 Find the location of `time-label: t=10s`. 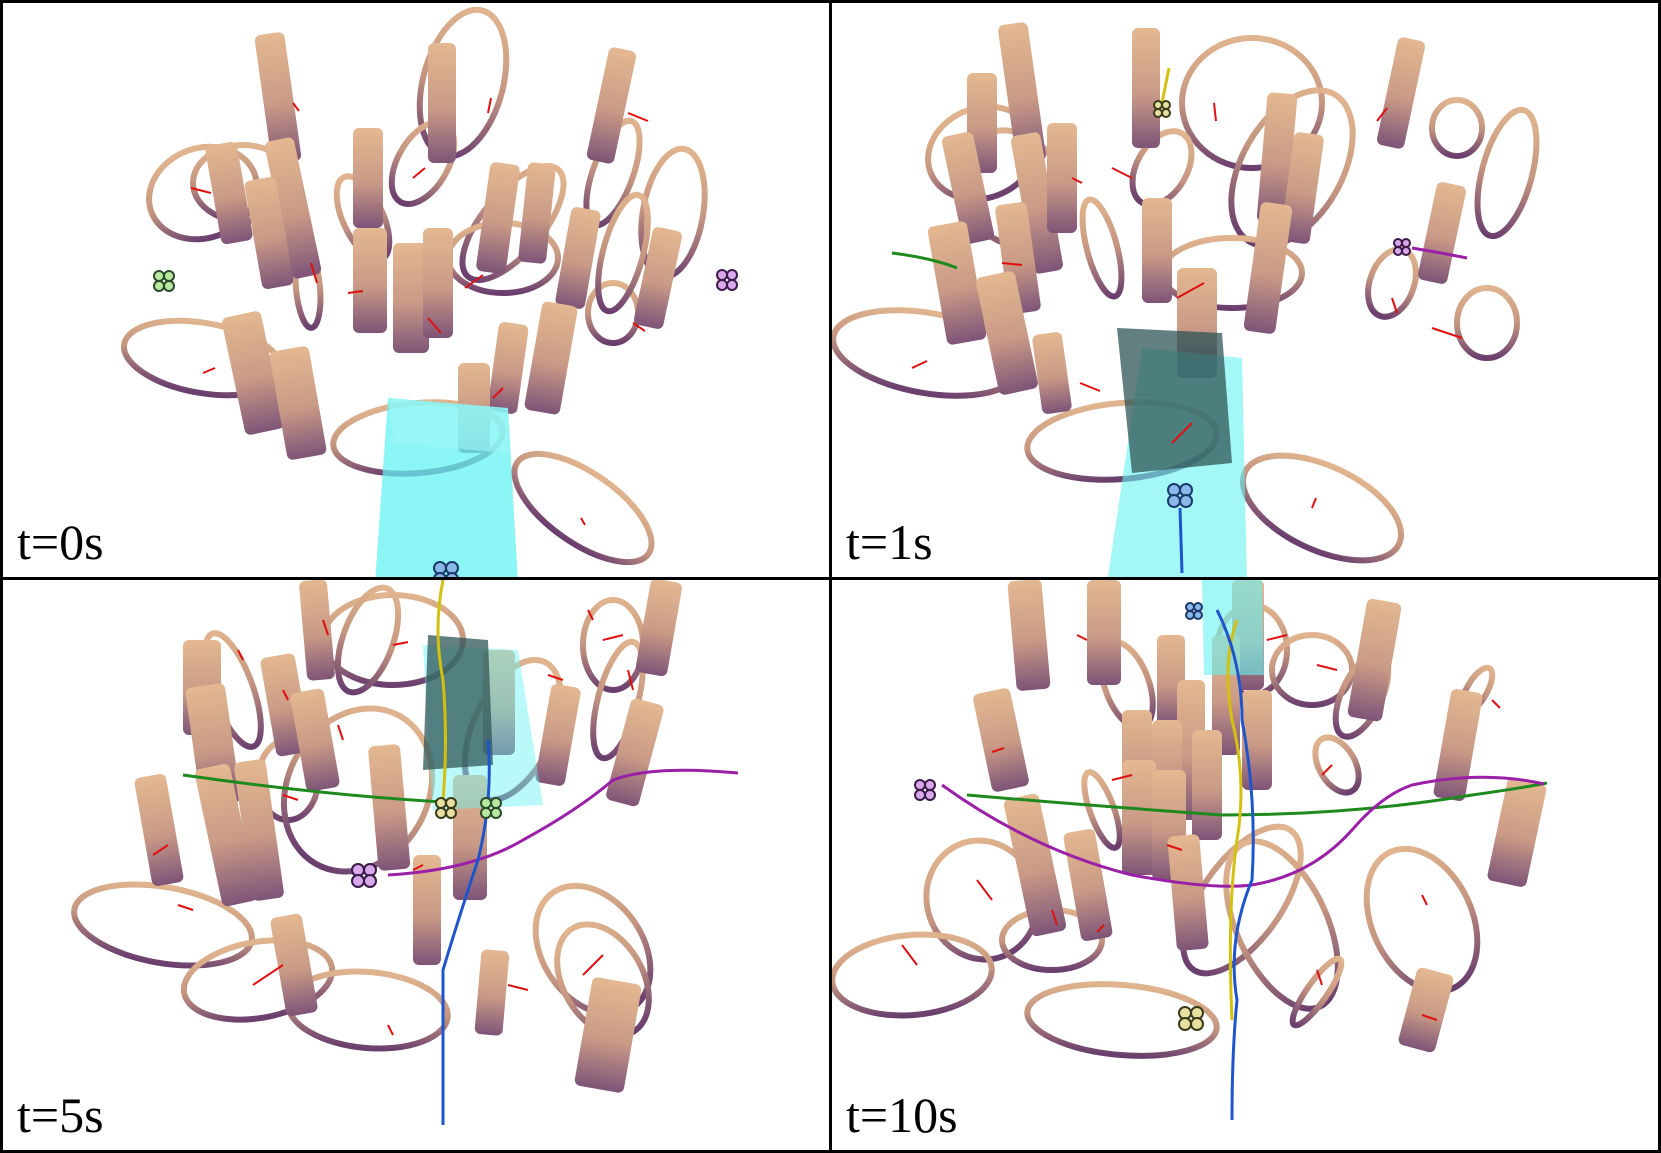

time-label: t=10s is located at coordinates (902, 1115).